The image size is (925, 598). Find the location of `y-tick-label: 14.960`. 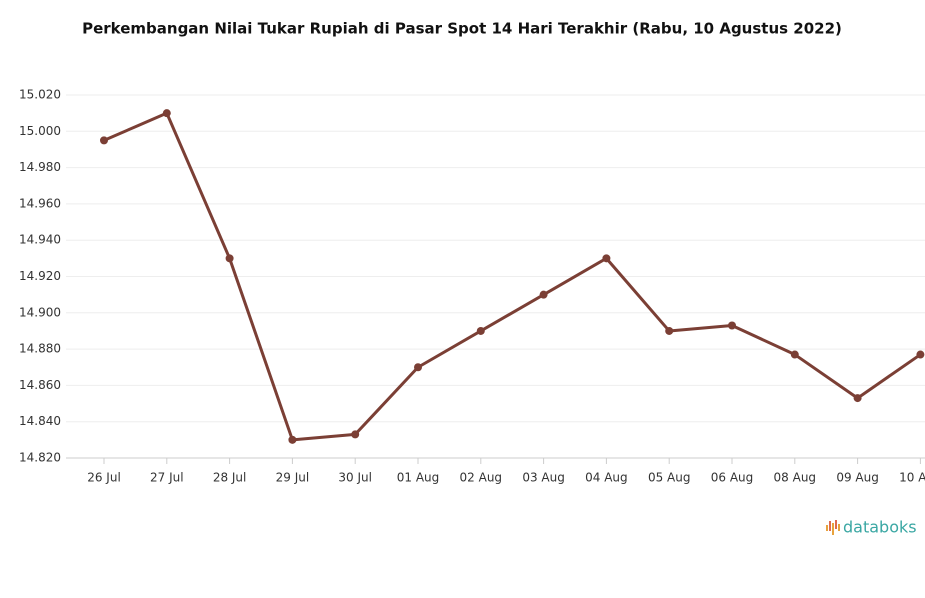

y-tick-label: 14.960 is located at coordinates (40, 203).